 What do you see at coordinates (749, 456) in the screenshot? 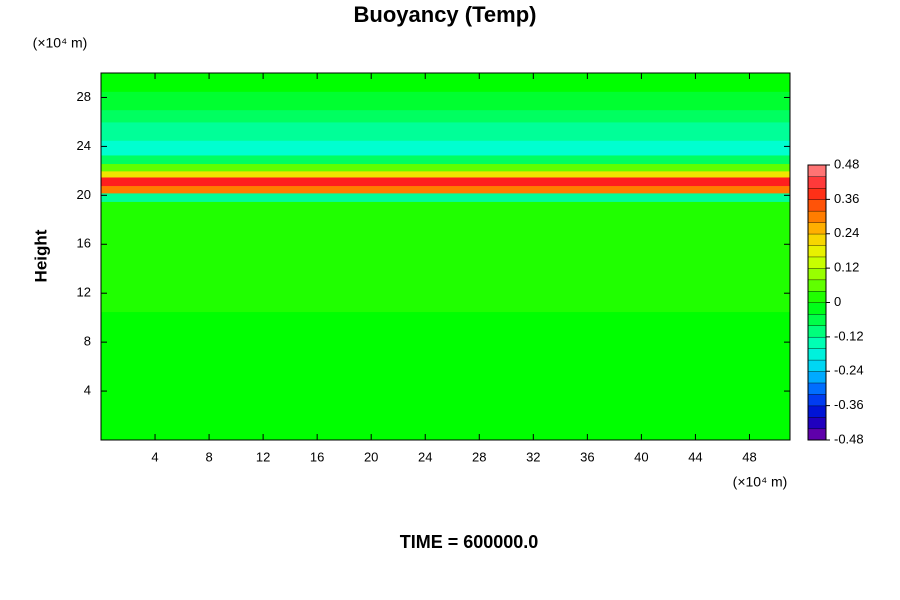
I see `x-tick-label: 48` at bounding box center [749, 456].